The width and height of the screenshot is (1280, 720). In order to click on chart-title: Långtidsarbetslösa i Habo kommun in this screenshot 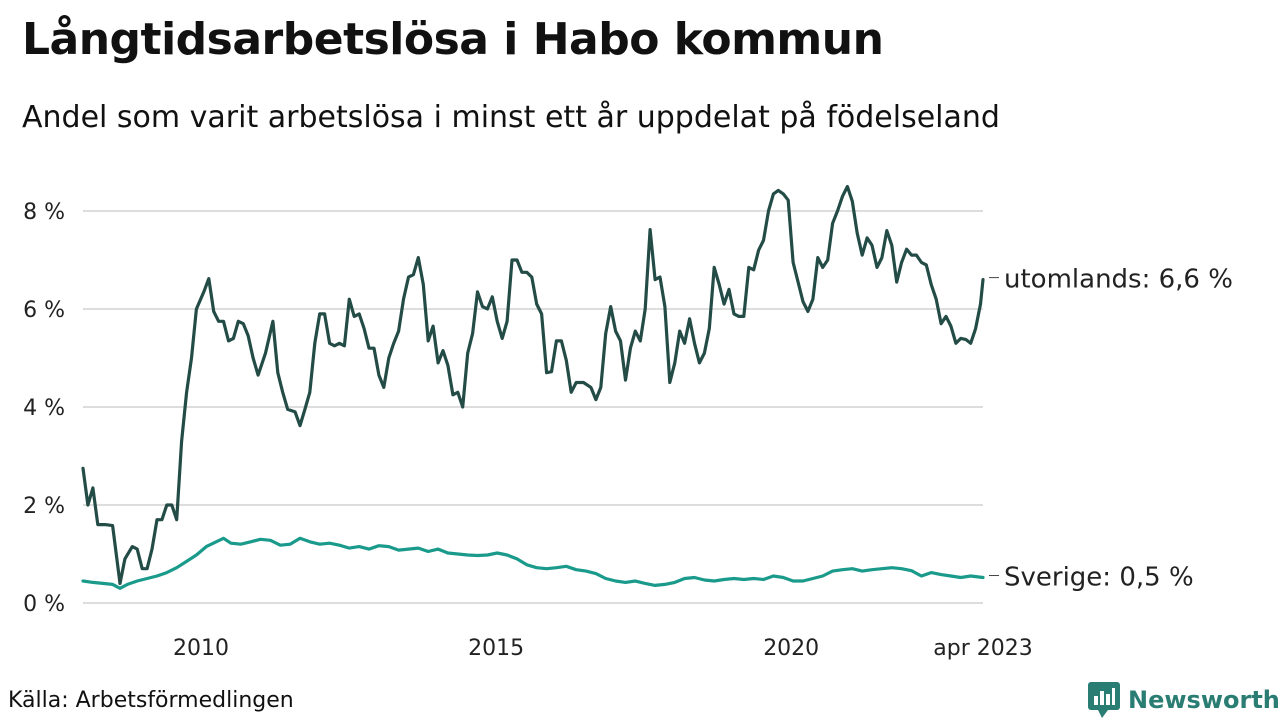, I will do `click(453, 39)`.